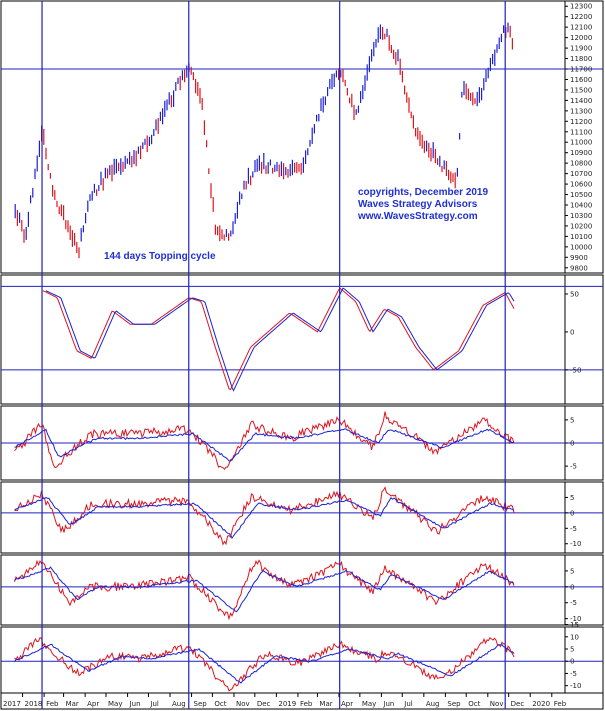 The image size is (605, 711). I want to click on x-tick-label-17: May, so click(369, 704).